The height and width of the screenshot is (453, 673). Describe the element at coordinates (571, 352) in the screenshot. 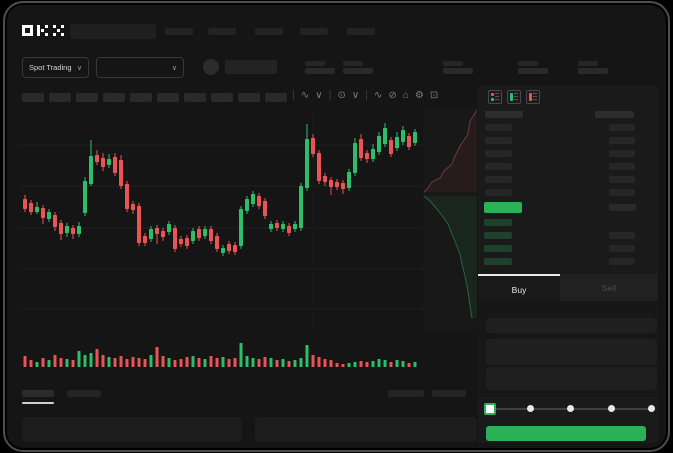

I see `amount-input` at that location.